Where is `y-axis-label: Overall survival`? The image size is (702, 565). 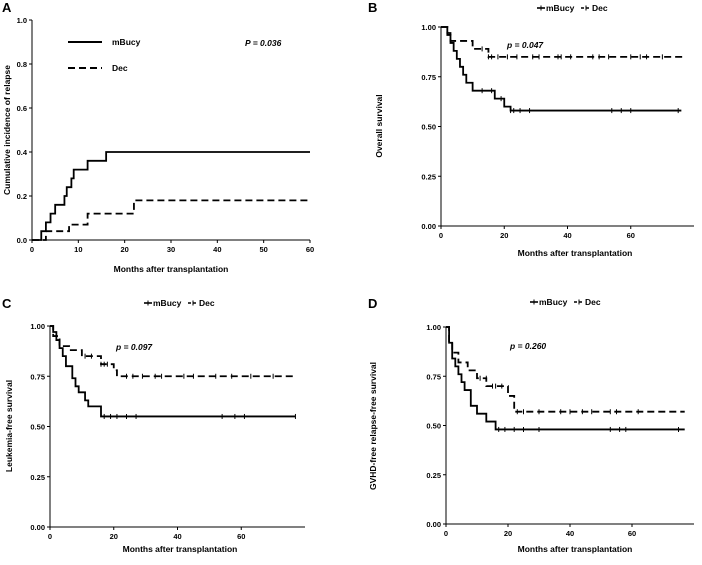
y-axis-label: Overall survival is located at coordinates (379, 125).